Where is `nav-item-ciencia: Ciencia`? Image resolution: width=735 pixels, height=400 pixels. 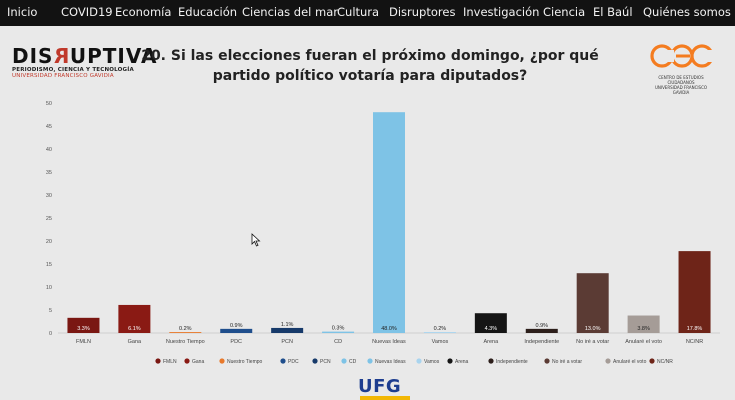 nav-item-ciencia: Ciencia is located at coordinates (564, 12).